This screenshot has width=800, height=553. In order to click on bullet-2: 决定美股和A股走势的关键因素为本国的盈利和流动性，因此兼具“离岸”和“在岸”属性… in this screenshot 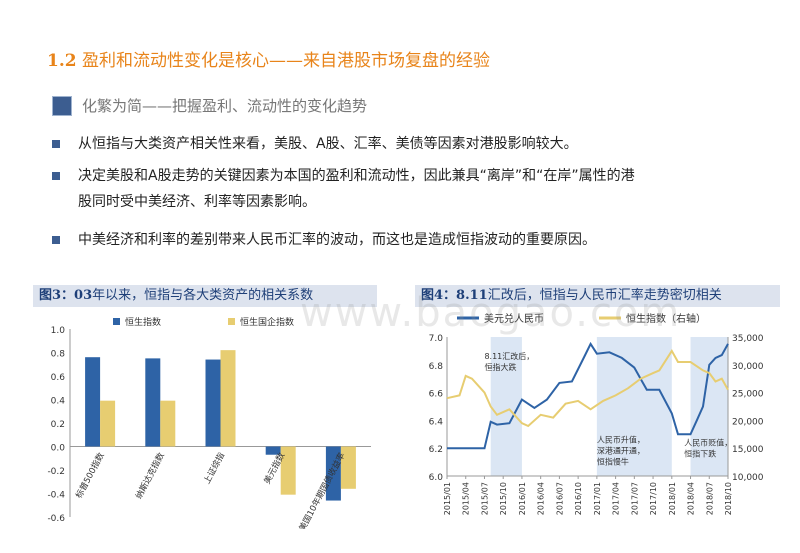, I will do `click(415, 189)`.